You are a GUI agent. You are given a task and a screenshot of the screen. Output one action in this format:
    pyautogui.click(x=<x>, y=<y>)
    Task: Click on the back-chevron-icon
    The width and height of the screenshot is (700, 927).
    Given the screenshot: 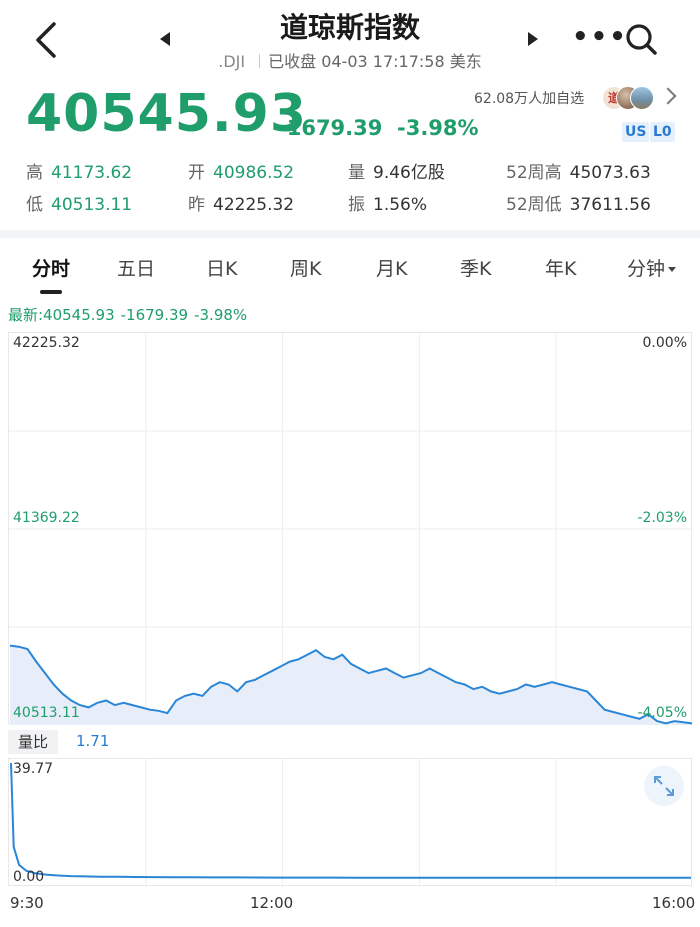 What is the action you would take?
    pyautogui.click(x=46, y=40)
    